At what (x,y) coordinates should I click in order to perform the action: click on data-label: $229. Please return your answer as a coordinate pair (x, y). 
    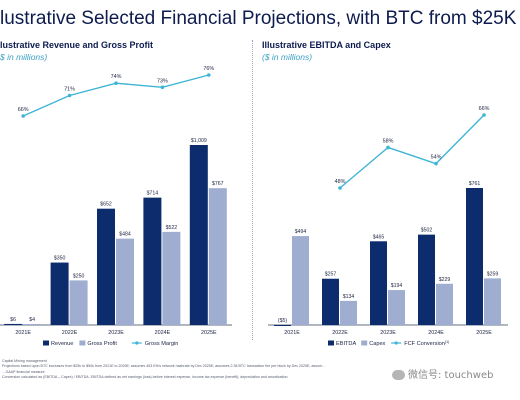
    Looking at the image, I should click on (445, 280).